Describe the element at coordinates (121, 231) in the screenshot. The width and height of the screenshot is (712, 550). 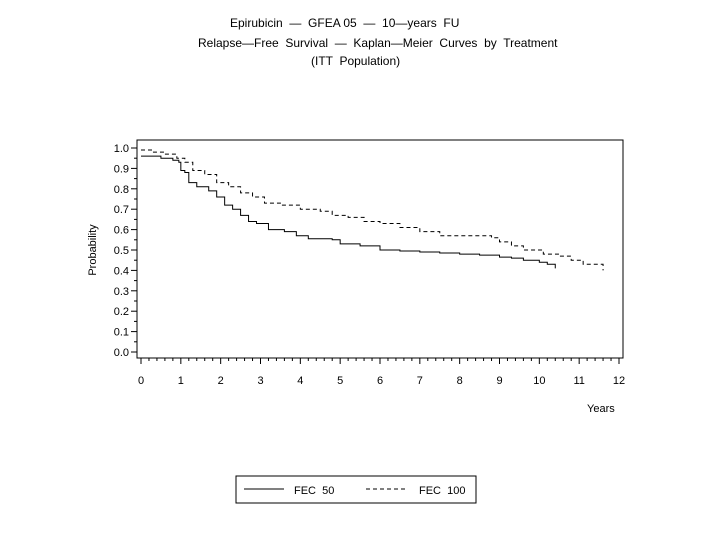
I see `y-tick-label: 0.6` at that location.